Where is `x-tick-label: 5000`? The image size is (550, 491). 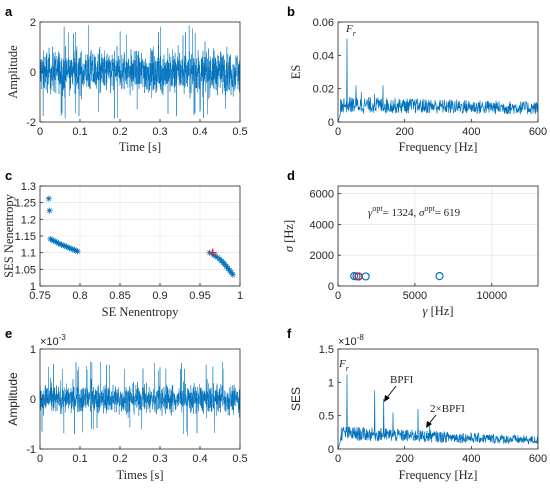
x-tick-label: 5000 is located at coordinates (415, 296).